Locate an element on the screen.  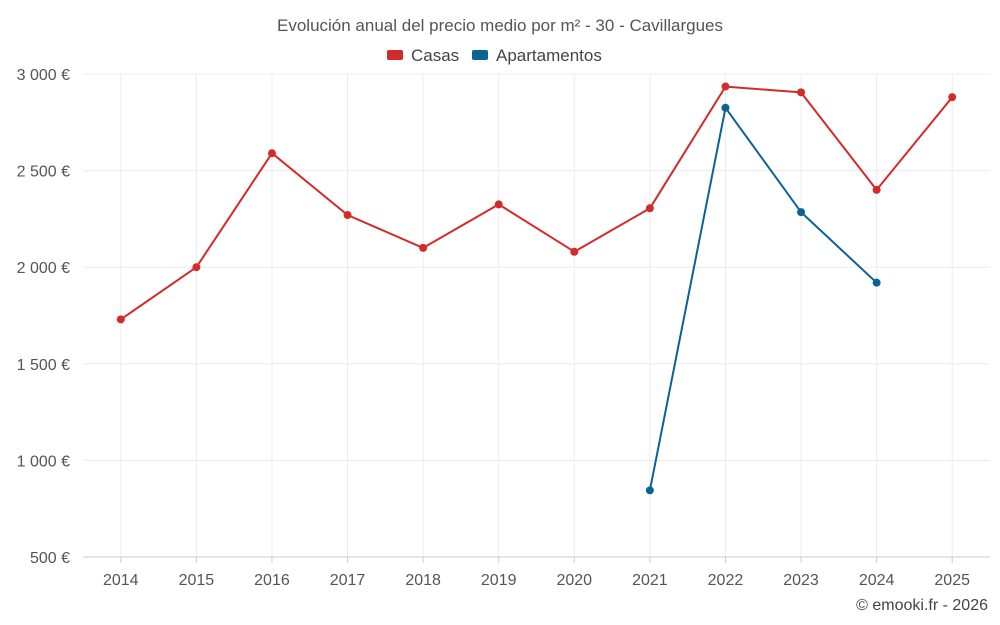
x-tick-label: 2023 is located at coordinates (801, 580).